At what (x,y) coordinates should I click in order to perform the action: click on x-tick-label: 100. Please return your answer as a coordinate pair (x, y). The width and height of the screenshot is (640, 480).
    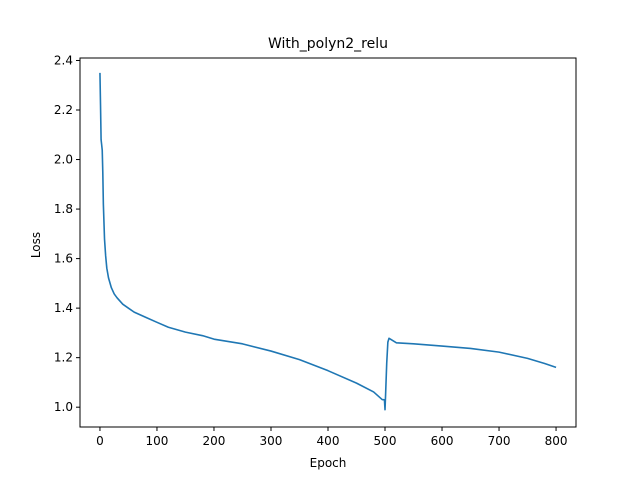
    Looking at the image, I should click on (157, 441).